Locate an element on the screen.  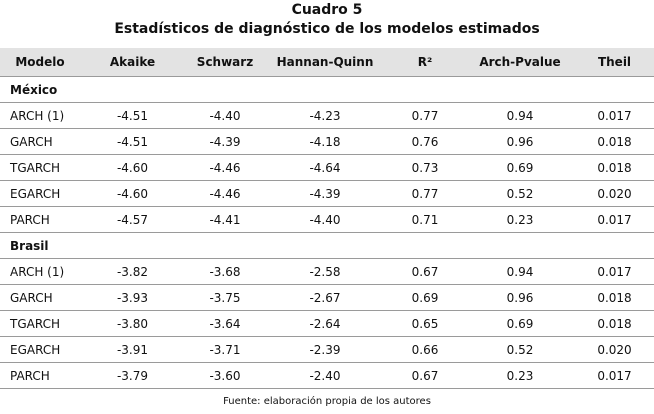
data-row: PARCH -4.57 -4.41 -4.40 0.71 0.23 0.017 is located at coordinates (327, 219).